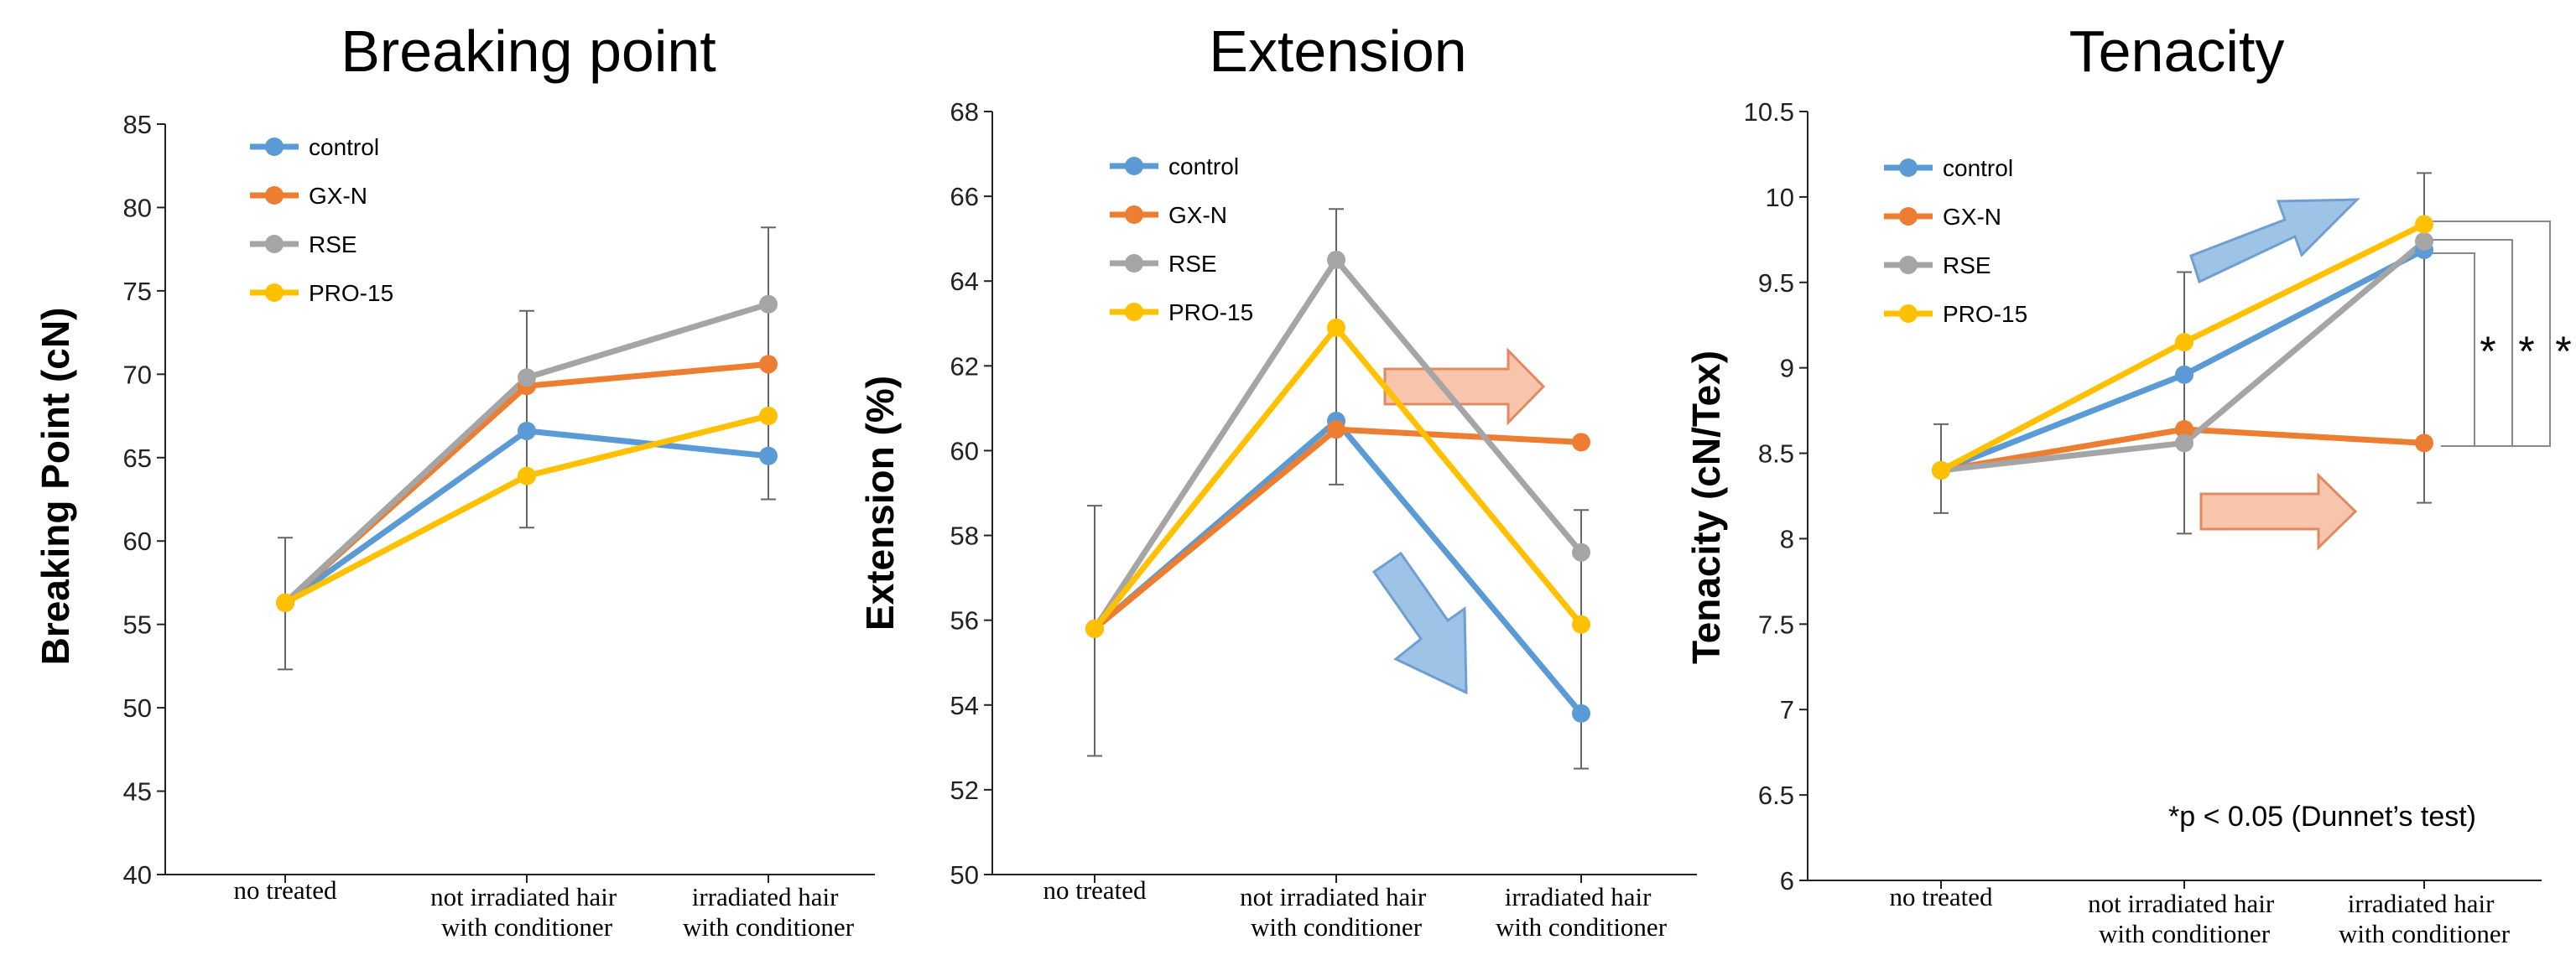 This screenshot has height=976, width=2576. I want to click on y-tick-label: 45, so click(137, 792).